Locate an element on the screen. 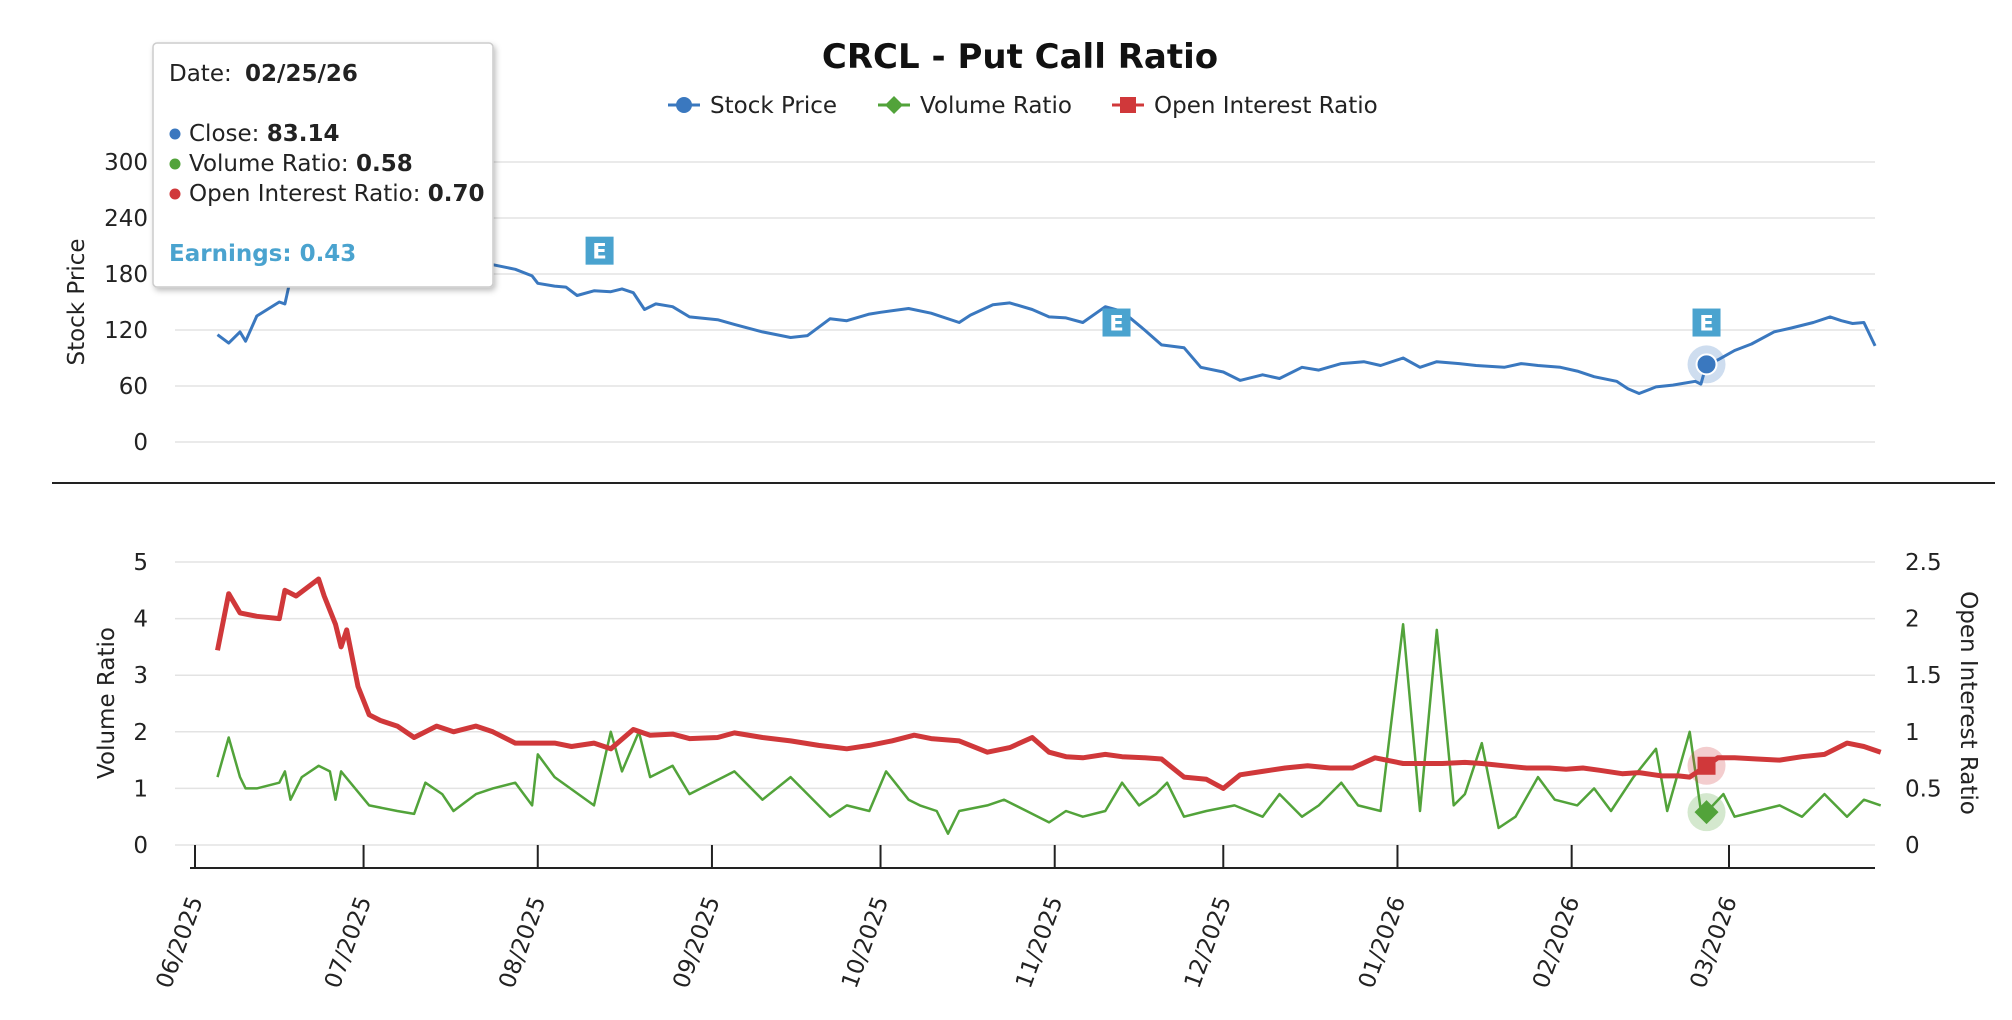 The width and height of the screenshot is (2012, 1020). top-y-tick-label: 300 is located at coordinates (126, 163).